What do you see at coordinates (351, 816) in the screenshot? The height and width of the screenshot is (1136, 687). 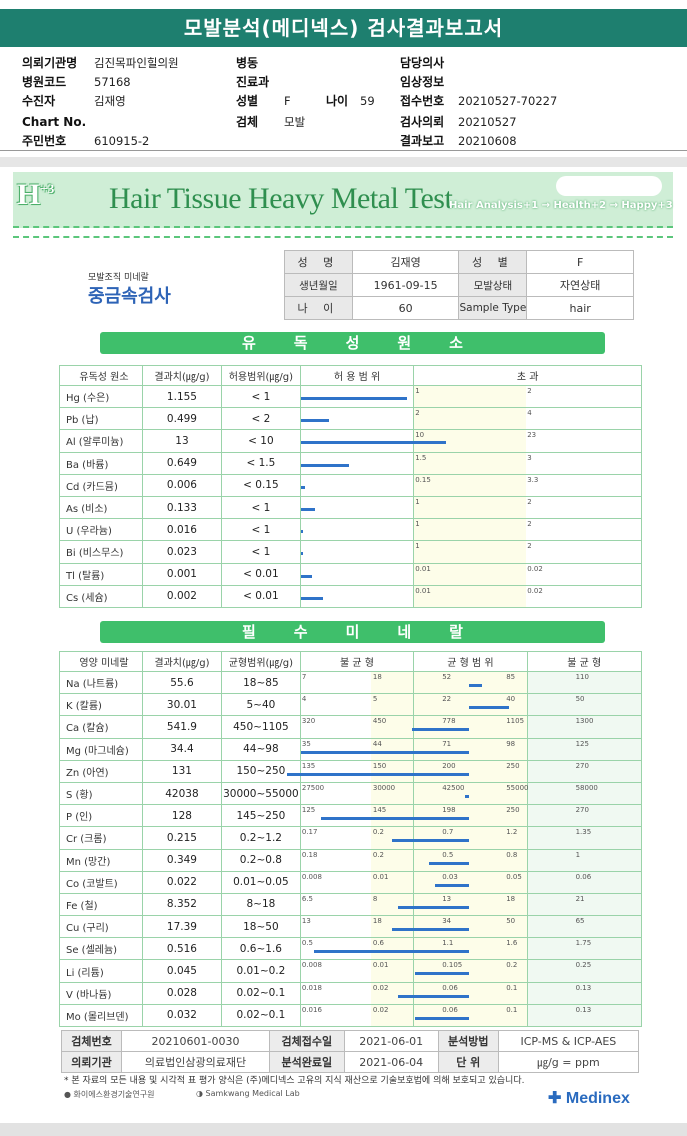 I see `essential-row: P (인) 128 145~250 125 145 198 250 270` at bounding box center [351, 816].